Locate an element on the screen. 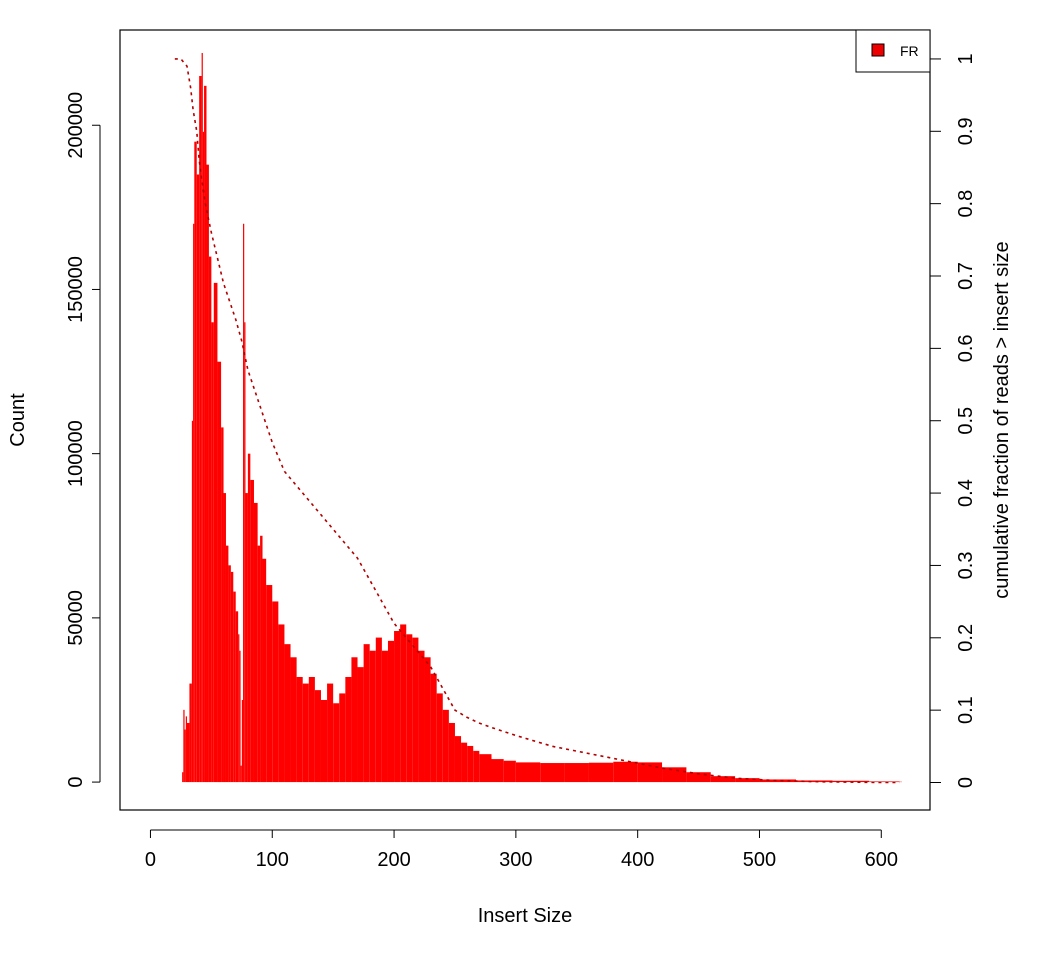 The width and height of the screenshot is (1050, 960). x-tick-label: 200 is located at coordinates (393, 860).